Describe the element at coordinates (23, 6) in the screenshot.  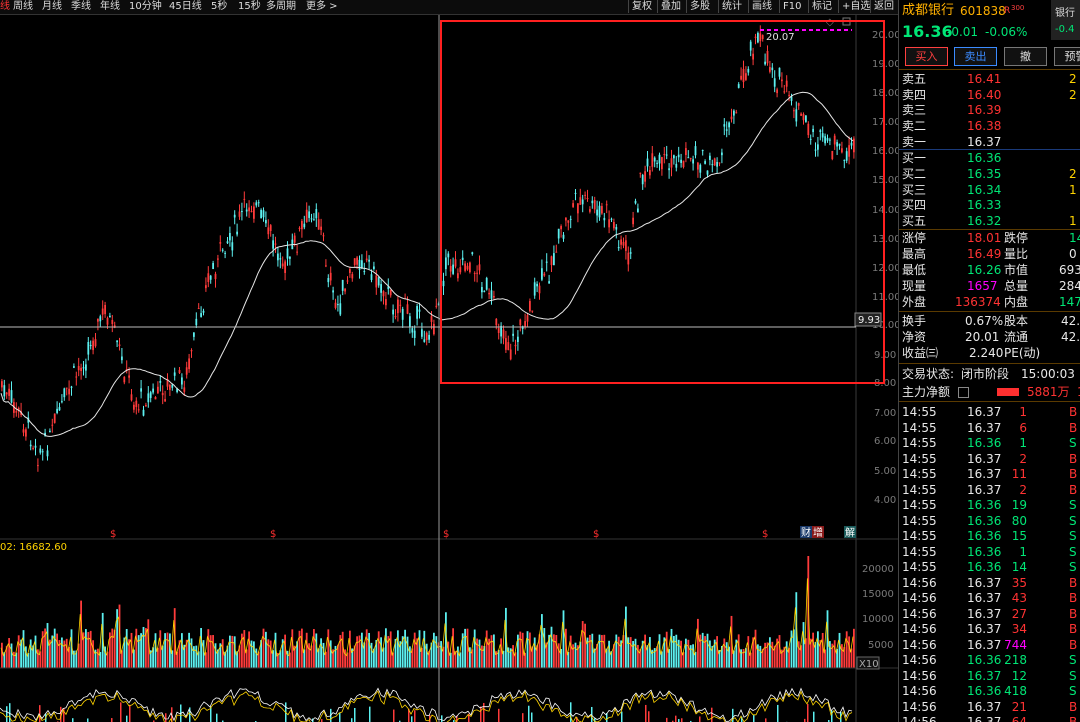
I see `tab-week: 周线` at that location.